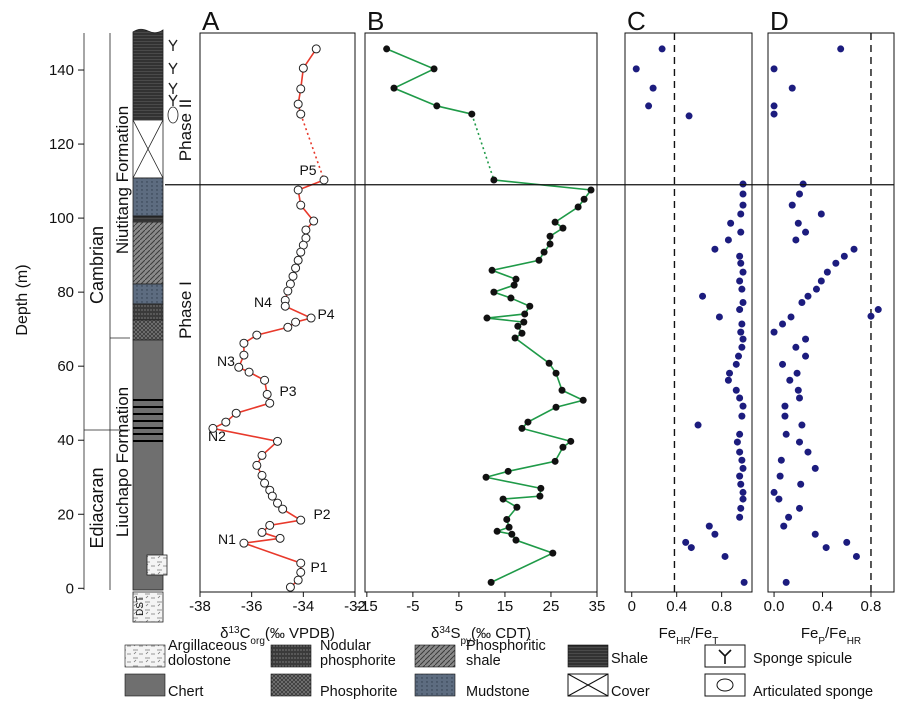 Image resolution: width=898 pixels, height=710 pixels. What do you see at coordinates (106, 311) in the screenshot?
I see `strat-brackets` at bounding box center [106, 311].